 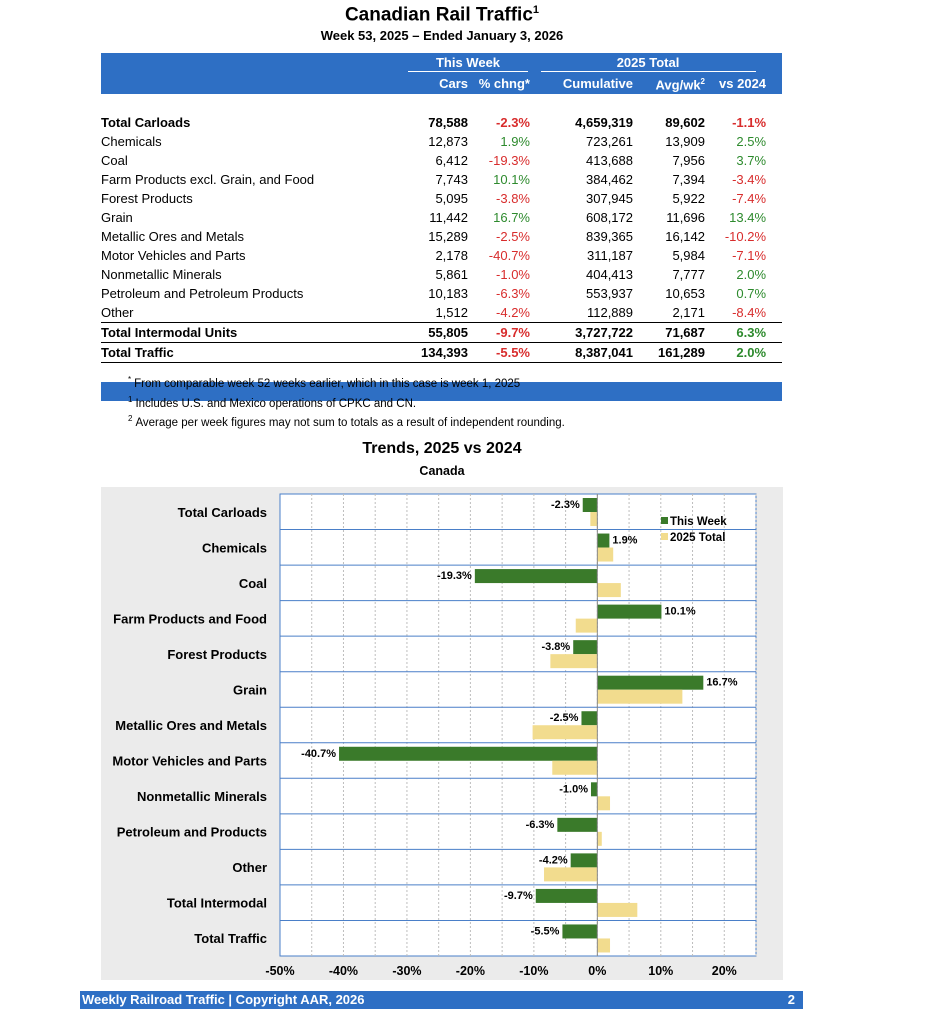 What do you see at coordinates (609, 161) in the screenshot?
I see `cell-cumulative: 413,688` at bounding box center [609, 161].